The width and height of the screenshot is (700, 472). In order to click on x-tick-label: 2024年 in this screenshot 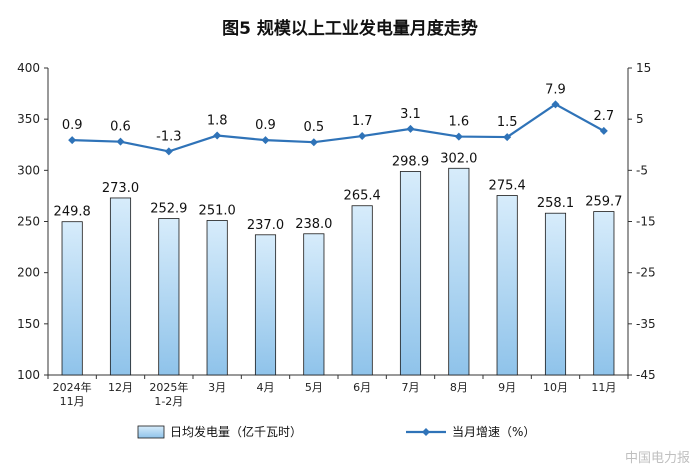, I will do `click(72, 387)`.